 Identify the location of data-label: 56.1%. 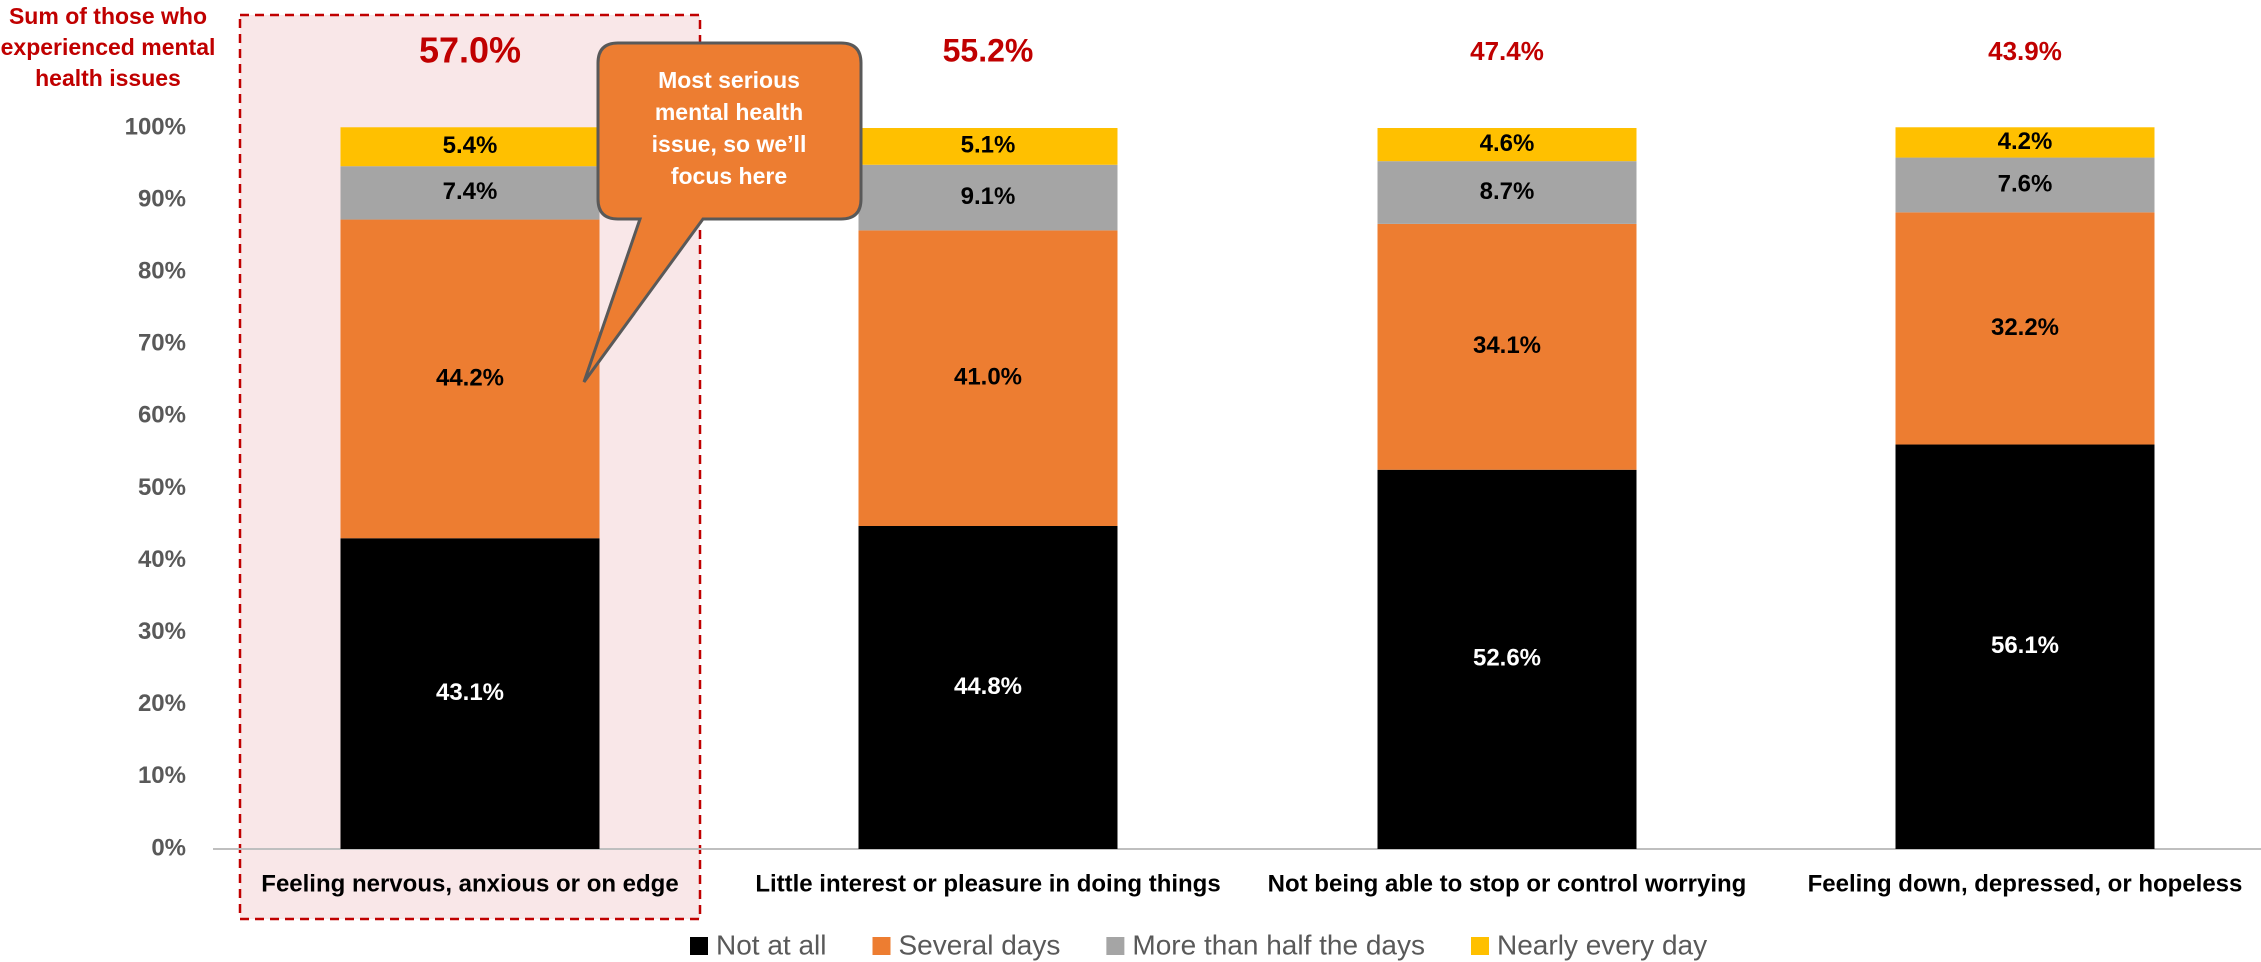
(2025, 645).